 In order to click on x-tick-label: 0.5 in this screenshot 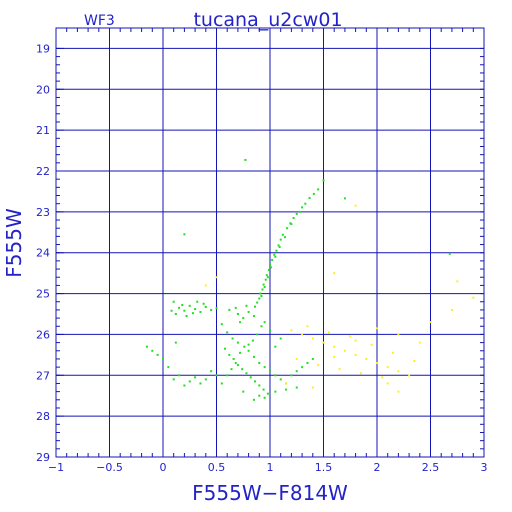, I will do `click(217, 467)`.